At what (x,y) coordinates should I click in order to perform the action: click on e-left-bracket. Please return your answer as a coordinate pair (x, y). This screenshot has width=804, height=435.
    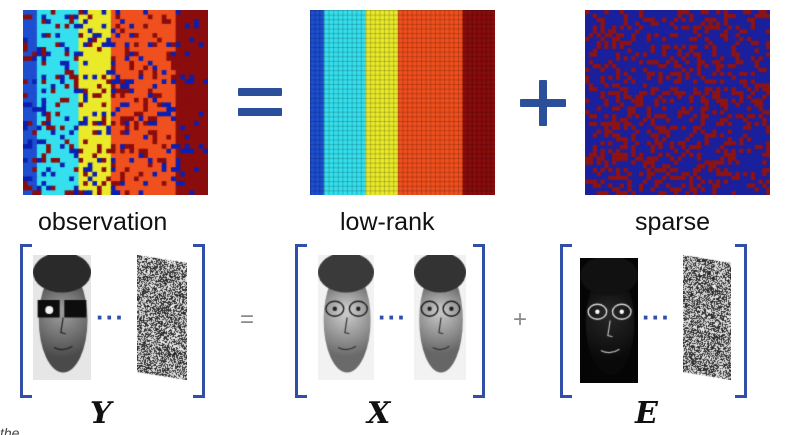
    Looking at the image, I should click on (566, 321).